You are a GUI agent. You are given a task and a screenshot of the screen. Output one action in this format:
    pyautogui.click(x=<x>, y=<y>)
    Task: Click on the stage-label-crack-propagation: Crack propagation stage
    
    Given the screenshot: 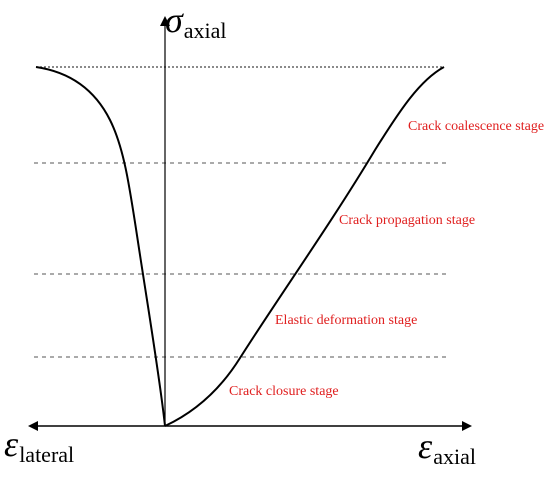 What is the action you would take?
    pyautogui.click(x=407, y=220)
    